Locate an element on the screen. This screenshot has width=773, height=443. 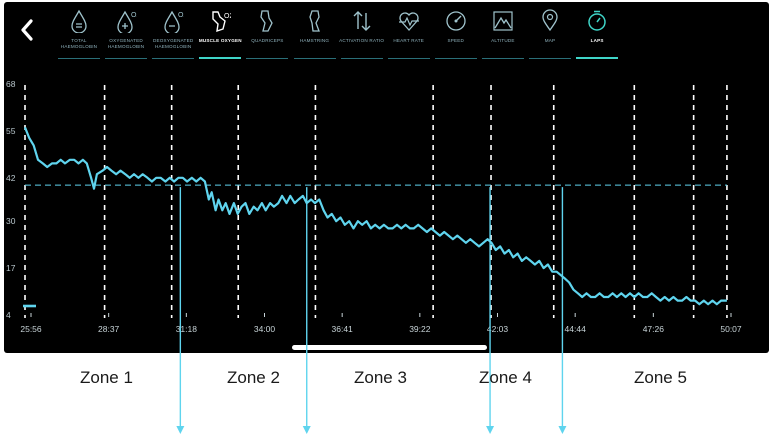
back-button is located at coordinates (27, 30).